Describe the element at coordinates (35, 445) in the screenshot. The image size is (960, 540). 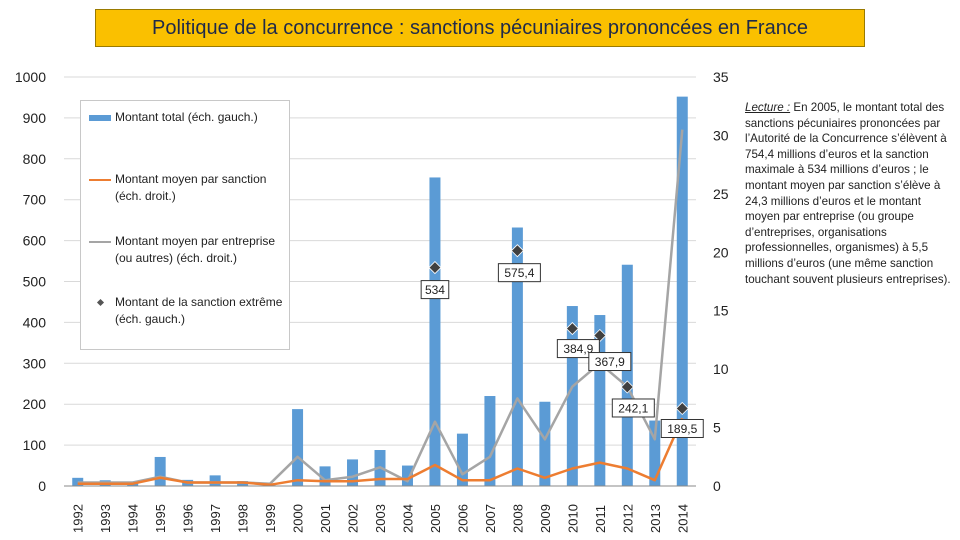
I see `left-tick-label: 100` at that location.